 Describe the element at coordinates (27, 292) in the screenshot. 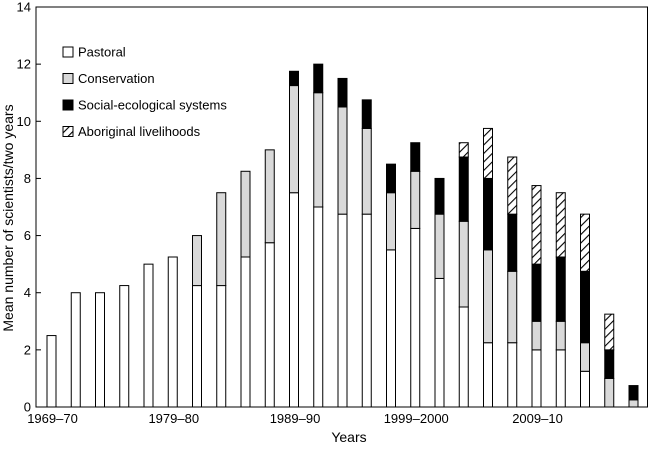

I see `y-tick-label: 4` at that location.